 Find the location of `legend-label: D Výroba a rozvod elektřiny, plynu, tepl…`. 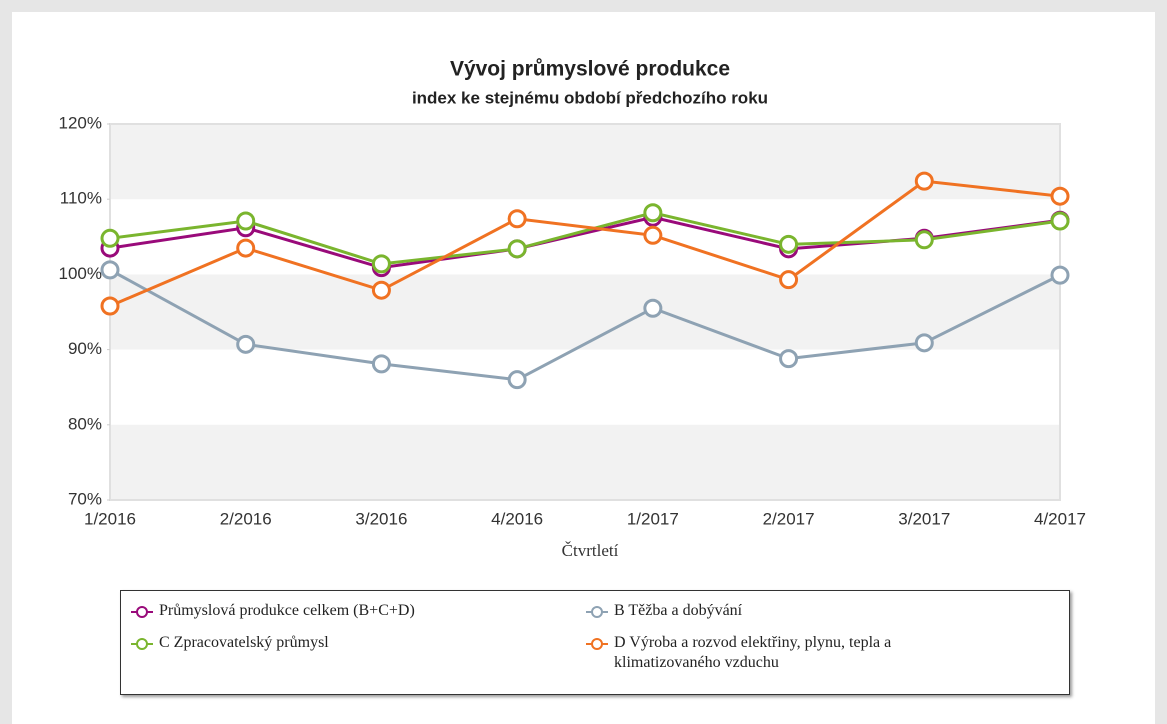

legend-label: D Výroba a rozvod elektřiny, plynu, tepl… is located at coordinates (753, 652).